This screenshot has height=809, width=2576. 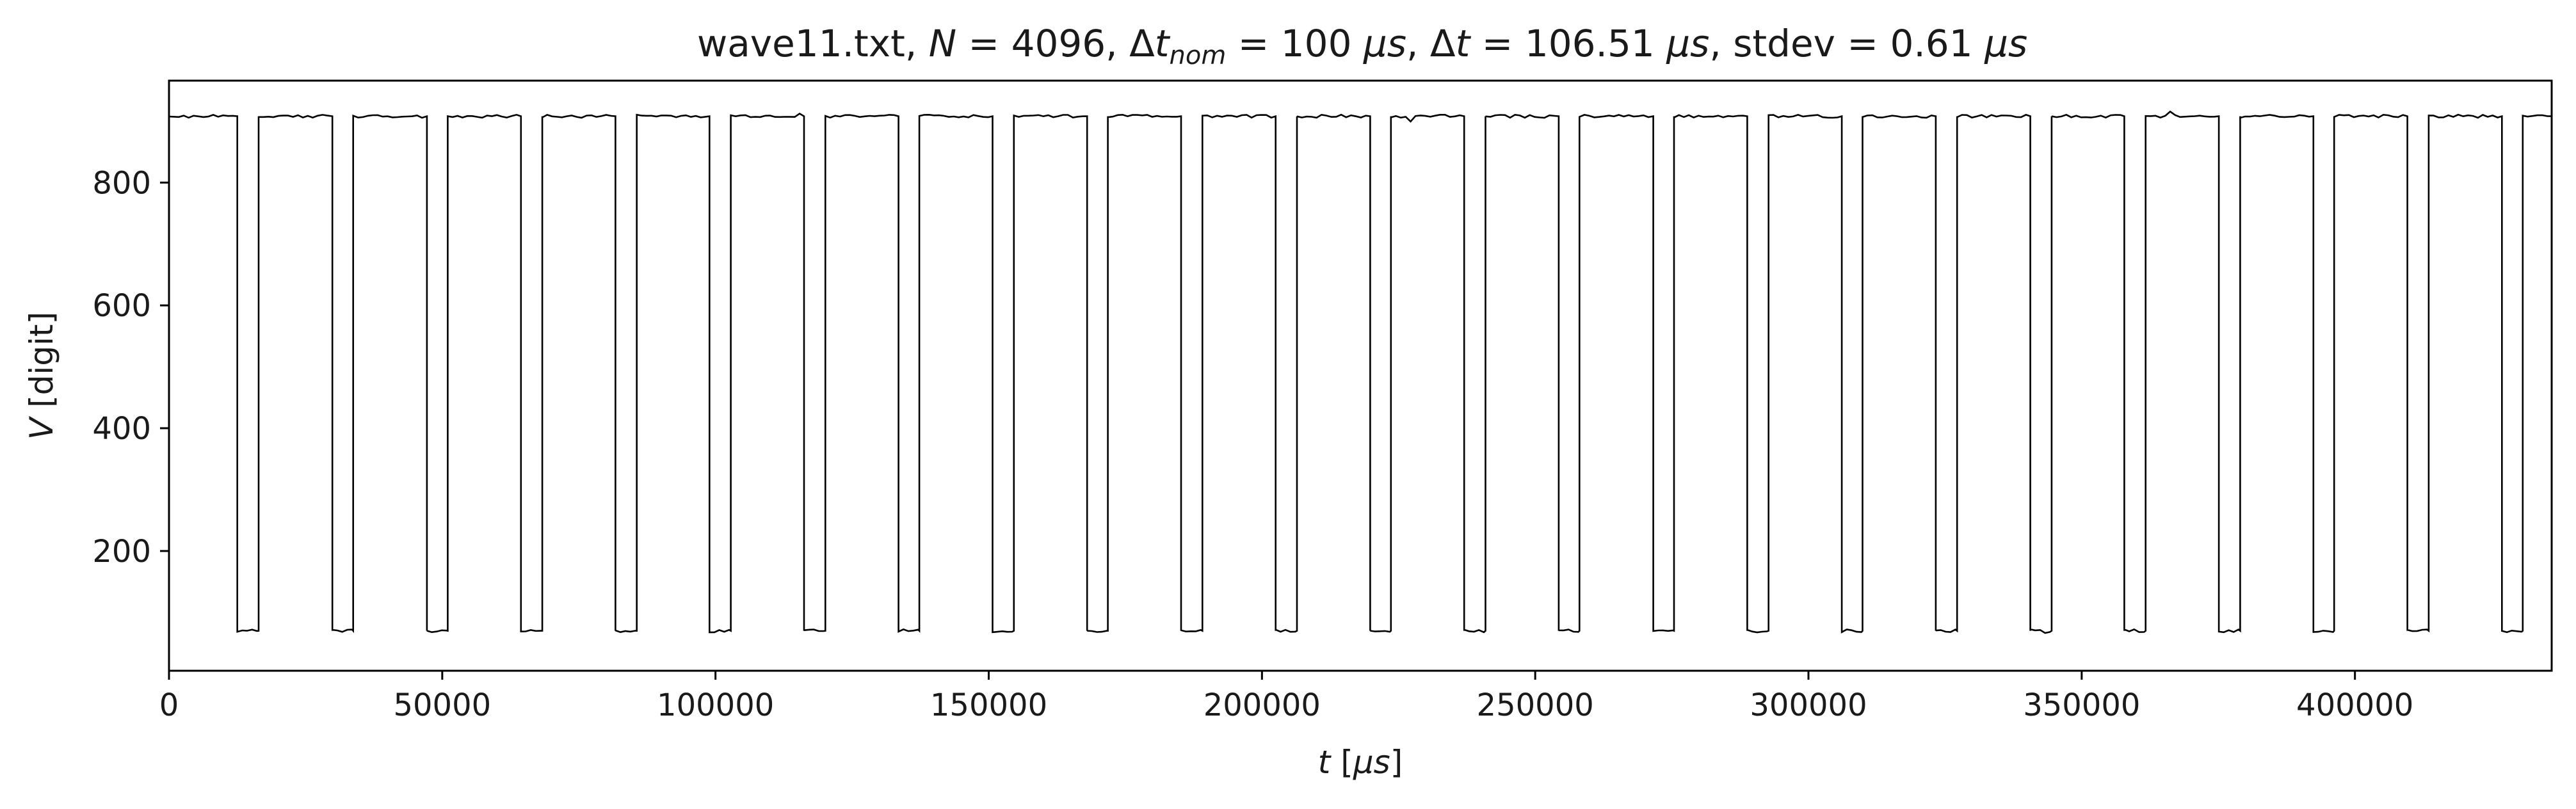 What do you see at coordinates (41, 376) in the screenshot?
I see `y-axis-label: V [digit]` at bounding box center [41, 376].